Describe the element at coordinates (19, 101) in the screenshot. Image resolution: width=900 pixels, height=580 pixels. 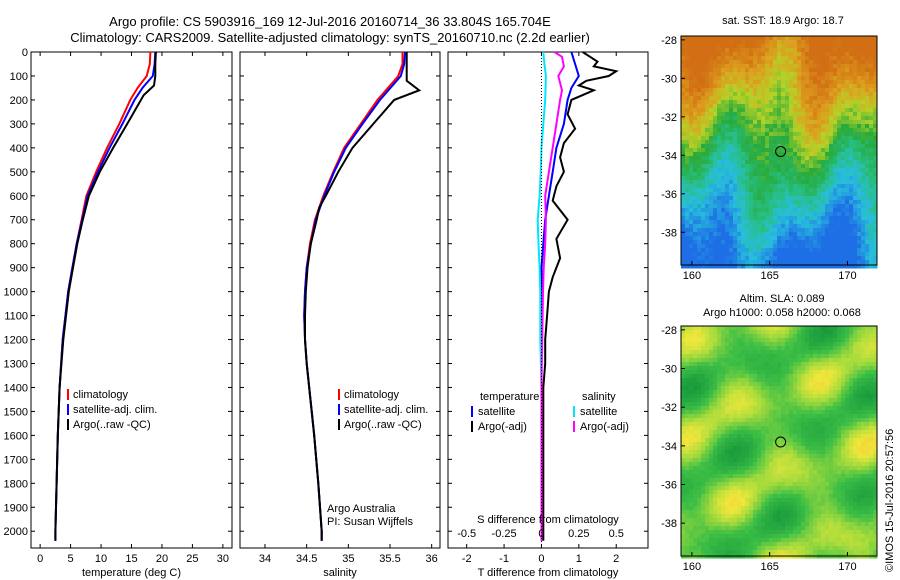
I see `y-tick-label: 200` at that location.